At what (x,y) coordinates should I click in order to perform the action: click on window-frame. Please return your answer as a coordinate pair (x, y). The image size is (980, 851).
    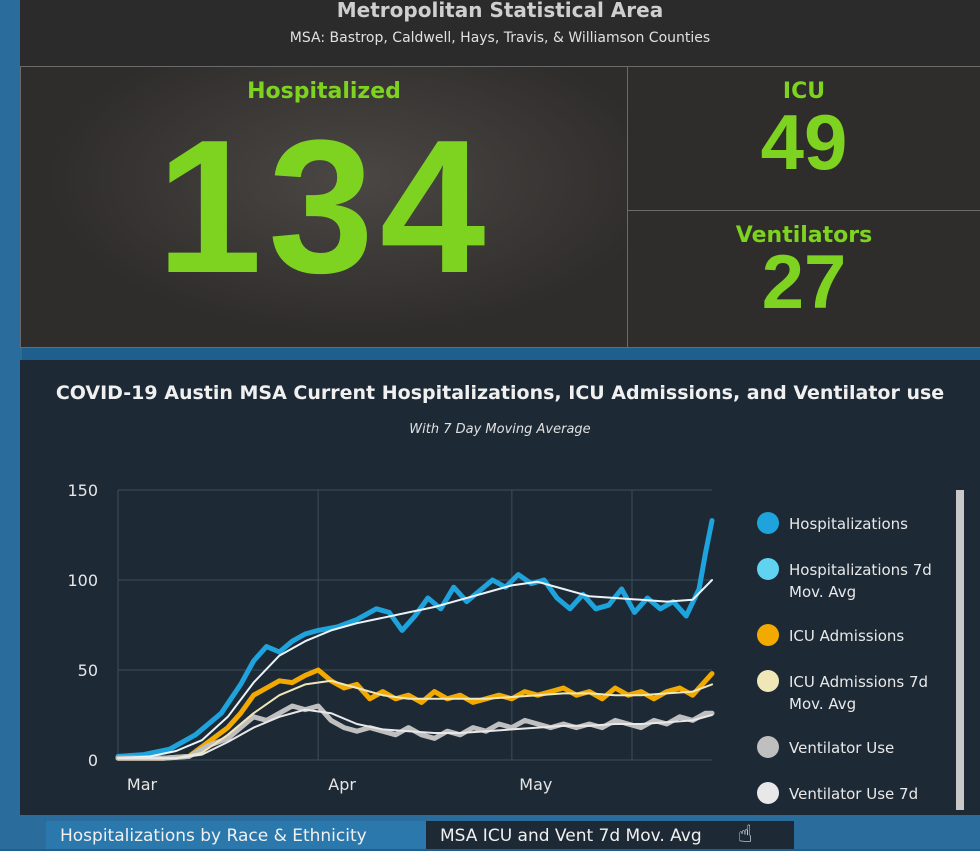
    Looking at the image, I should click on (11, 424).